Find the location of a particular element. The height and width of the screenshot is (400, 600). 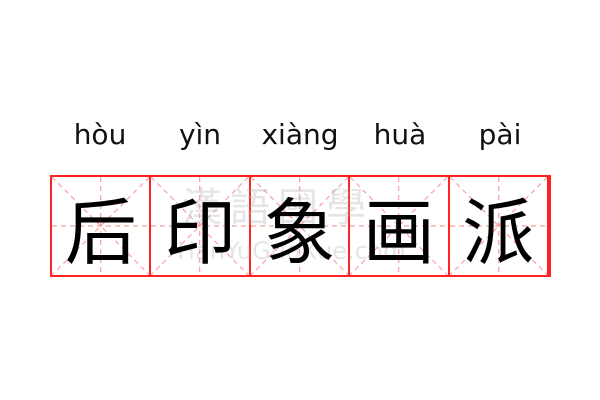

char-cell: 印 is located at coordinates (201, 226).